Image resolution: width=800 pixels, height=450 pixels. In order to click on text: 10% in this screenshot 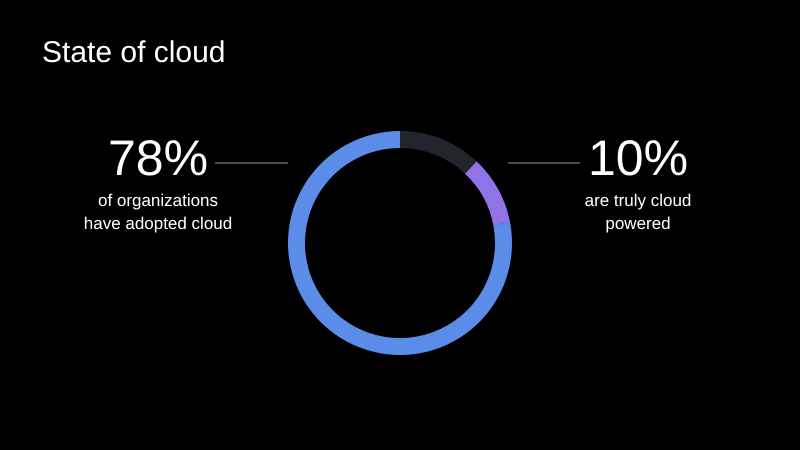, I will do `click(638, 158)`.